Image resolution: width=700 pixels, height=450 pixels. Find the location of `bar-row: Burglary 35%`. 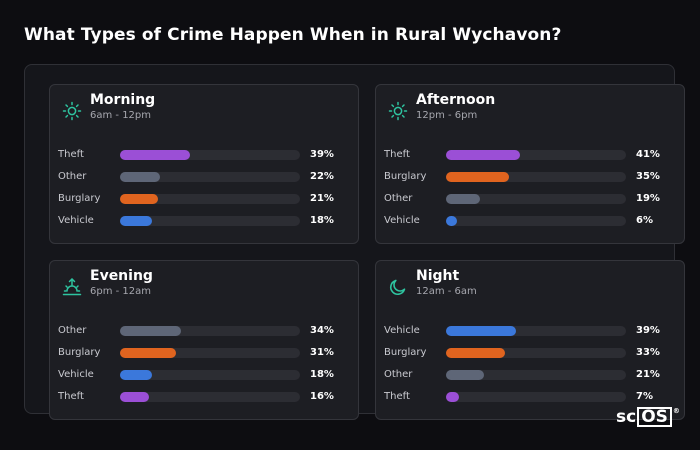

bar-row: Burglary 35% is located at coordinates (530, 177).